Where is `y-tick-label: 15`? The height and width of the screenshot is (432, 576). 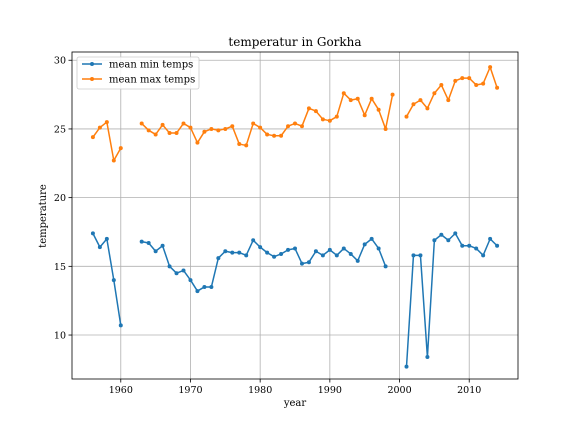
y-tick-label: 15 is located at coordinates (60, 267).